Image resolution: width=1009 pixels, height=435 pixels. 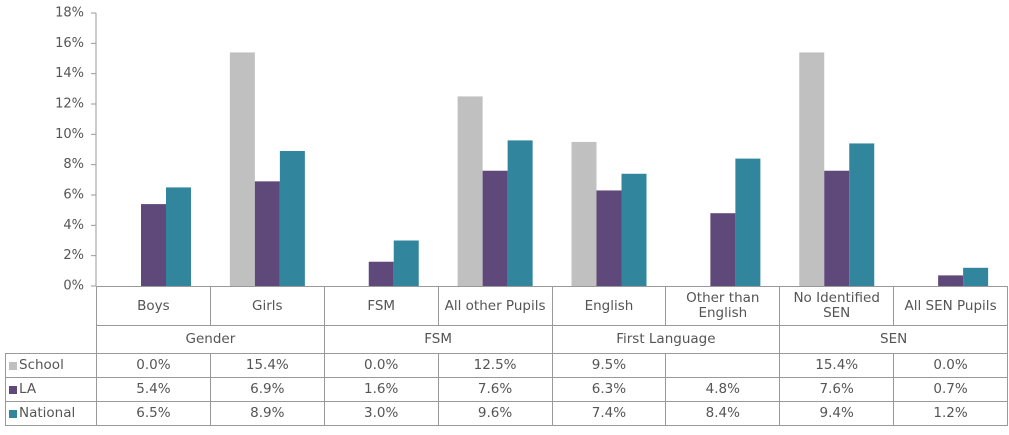 I want to click on y-tick-label: 2%, so click(x=73, y=255).